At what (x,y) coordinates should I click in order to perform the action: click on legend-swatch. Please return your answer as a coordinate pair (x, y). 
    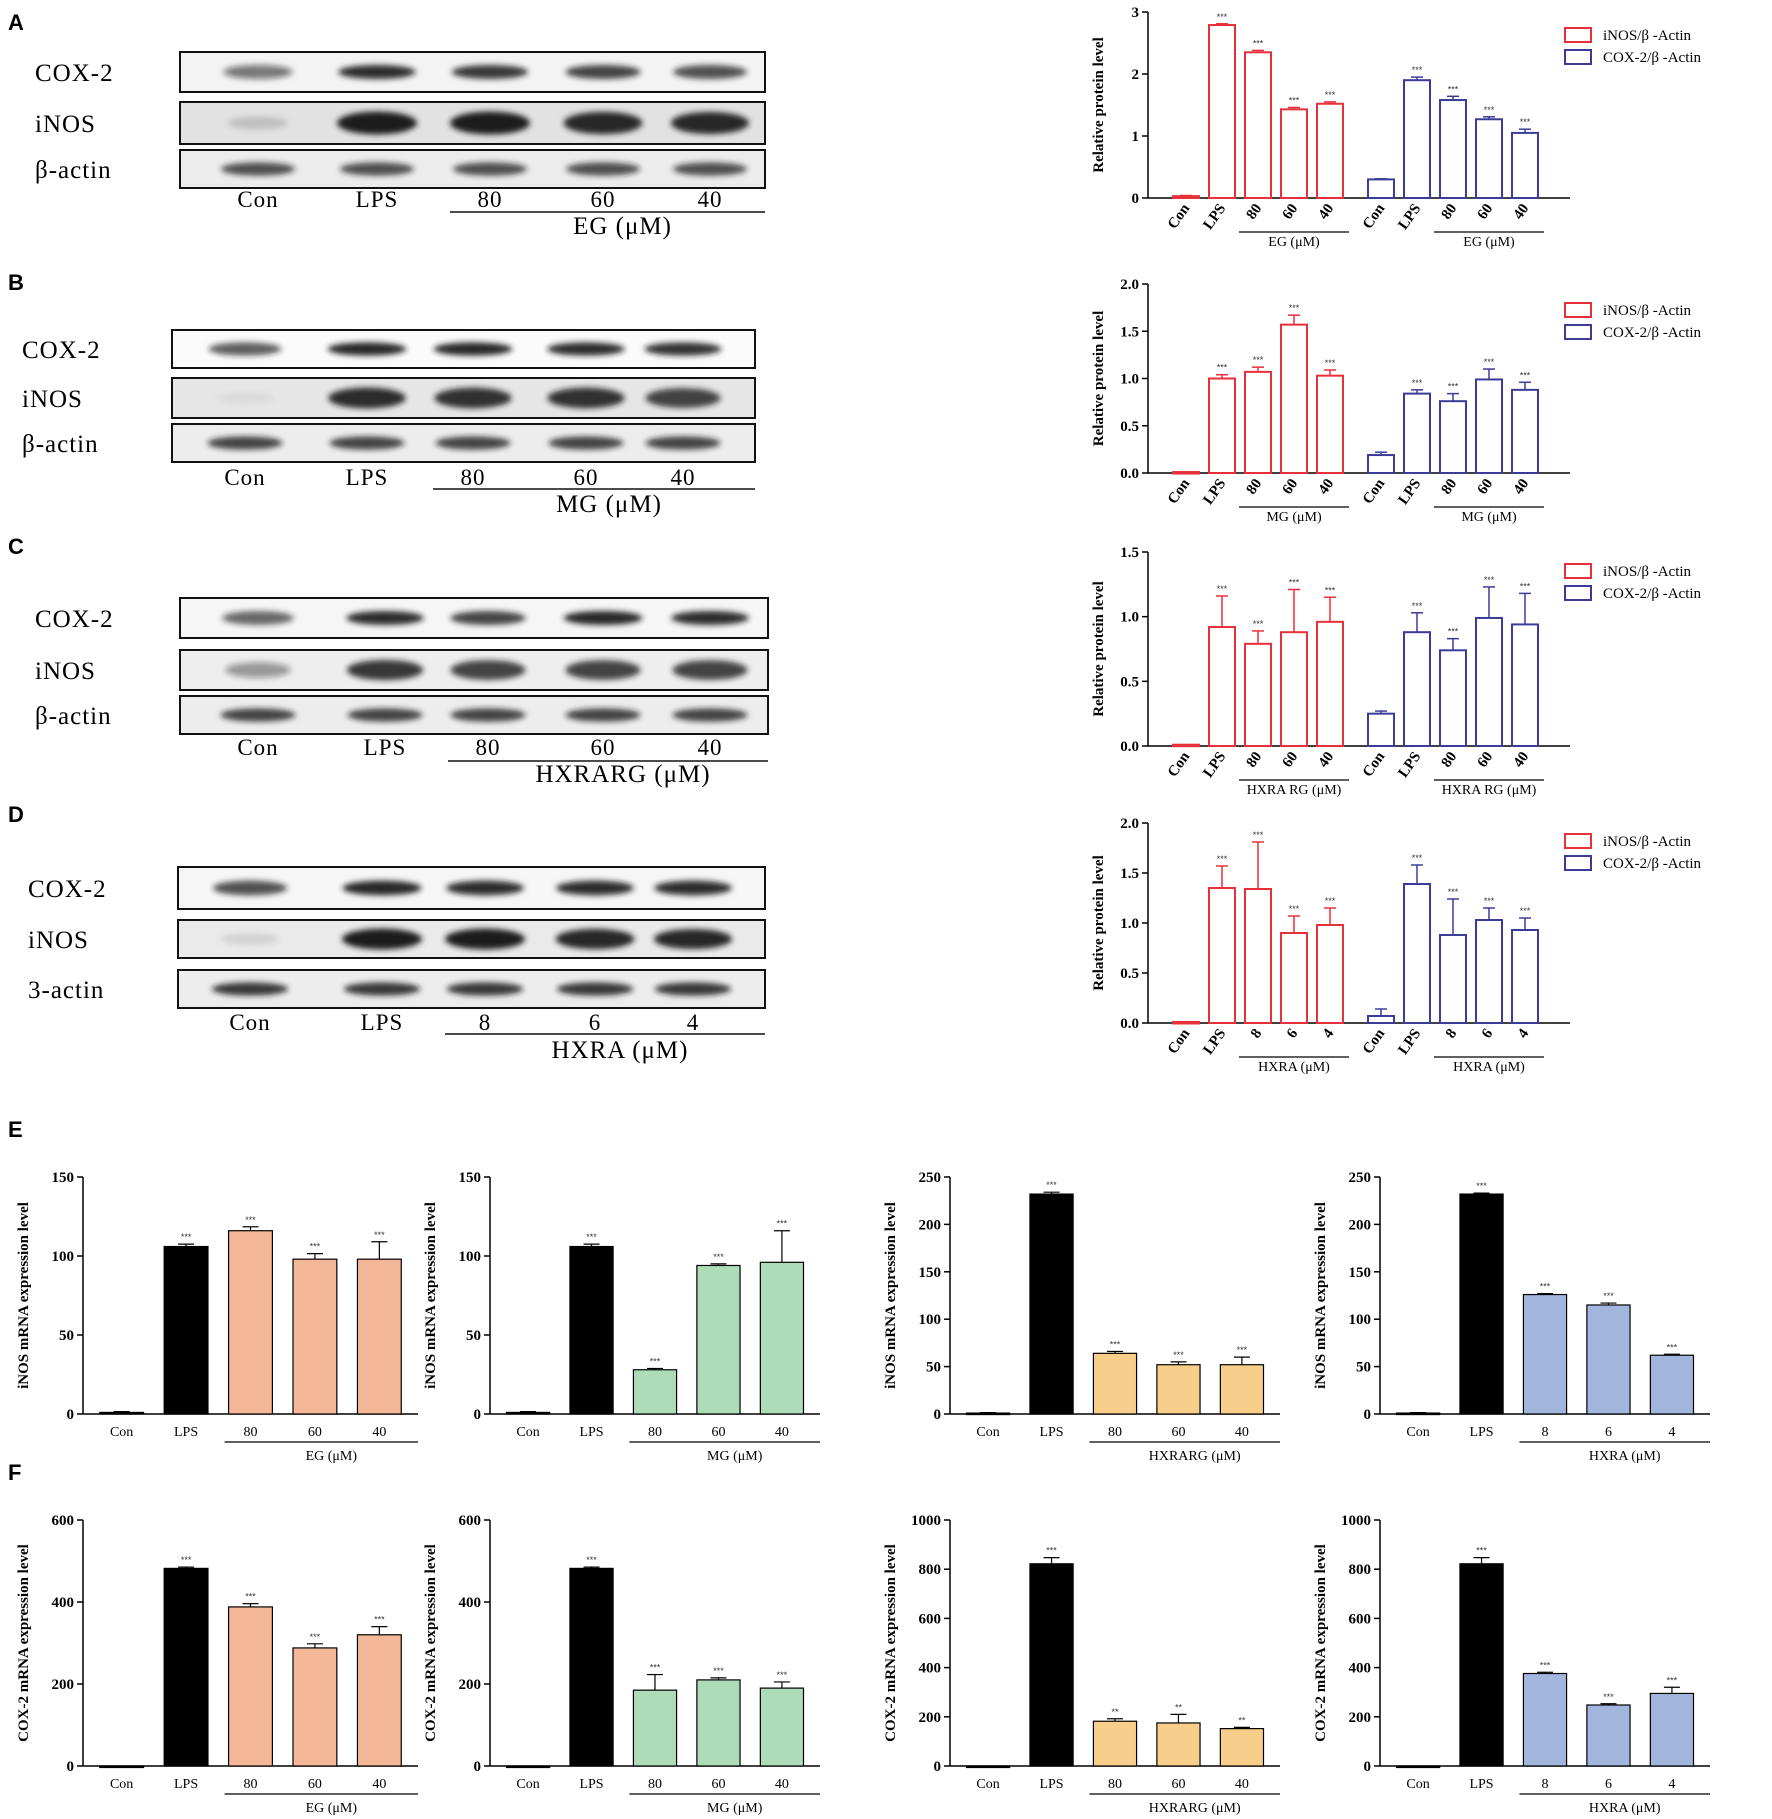
    Looking at the image, I should click on (1578, 863).